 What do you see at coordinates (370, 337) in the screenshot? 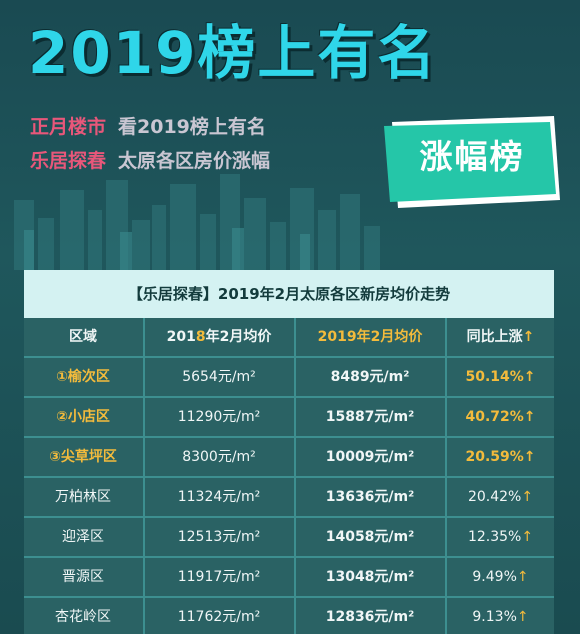
I see `header-2019: 2019年2月均价` at bounding box center [370, 337].